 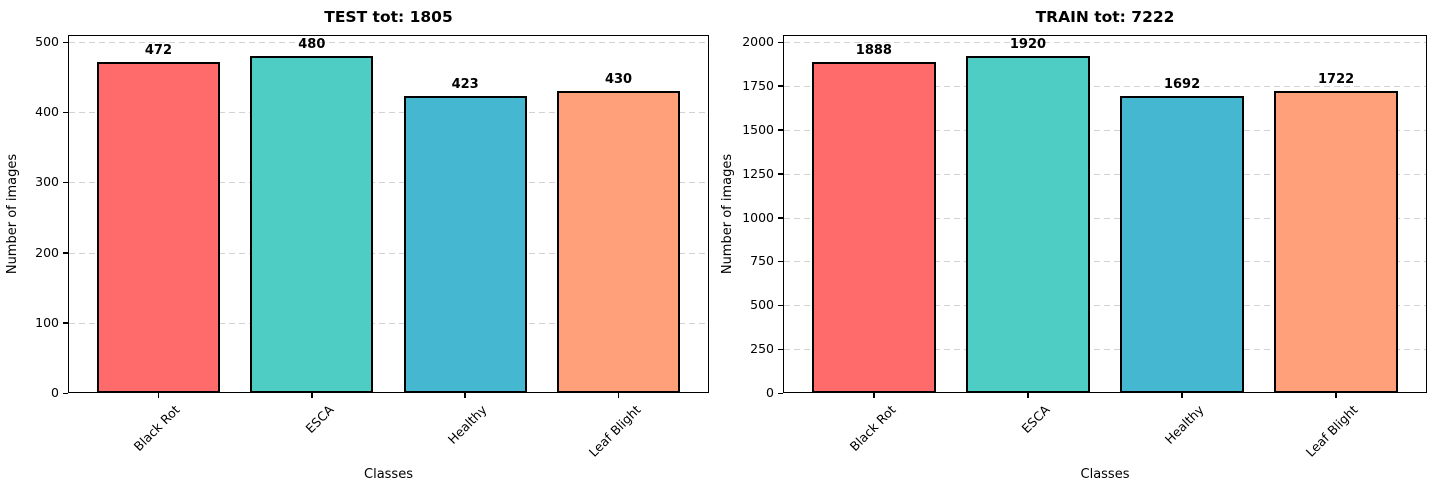 What do you see at coordinates (47, 112) in the screenshot?
I see `y-tick-label: 400` at bounding box center [47, 112].